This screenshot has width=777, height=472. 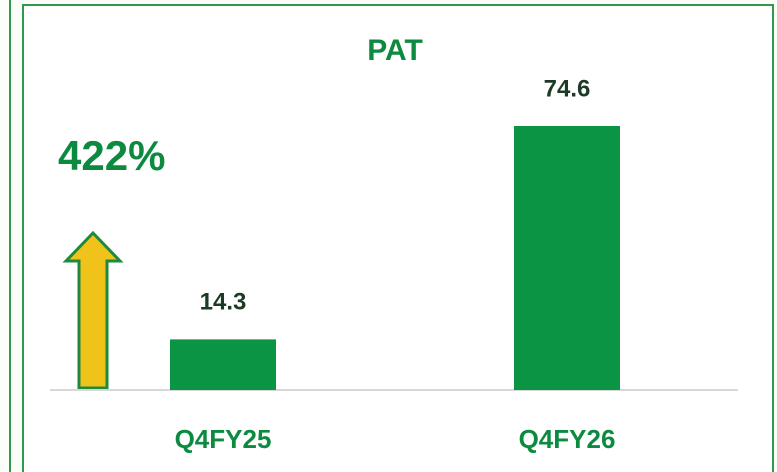 What do you see at coordinates (567, 439) in the screenshot?
I see `x-tick-label: Q4FY26` at bounding box center [567, 439].